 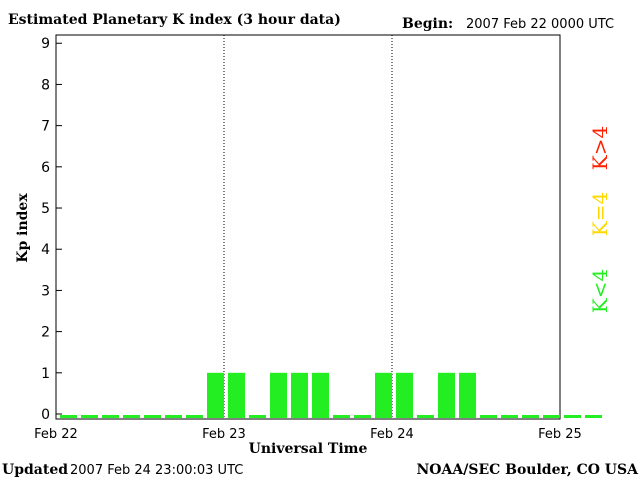 What do you see at coordinates (45, 44) in the screenshot?
I see `y-tick-label: 9` at bounding box center [45, 44].